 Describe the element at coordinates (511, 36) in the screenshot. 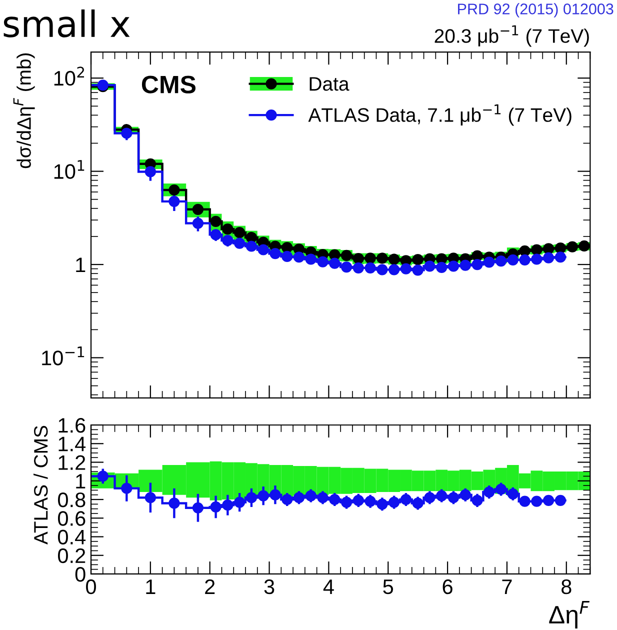

I see `chart-subtitle: 20.3 μb$^{−1}$ (7 TeV)` at that location.